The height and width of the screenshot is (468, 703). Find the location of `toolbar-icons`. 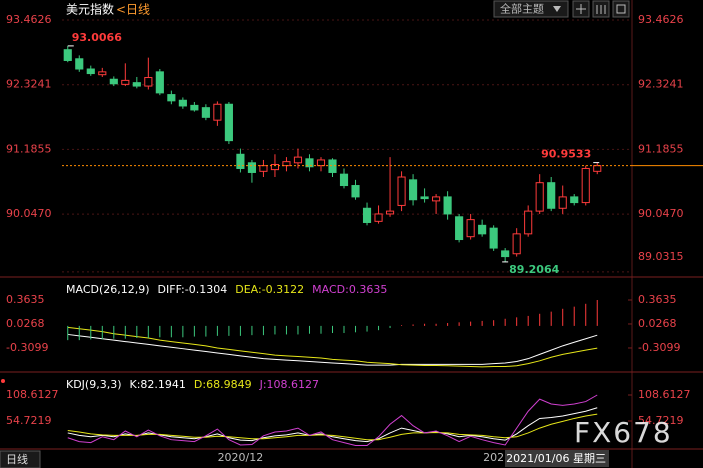

toolbar-icons is located at coordinates (601, 9).